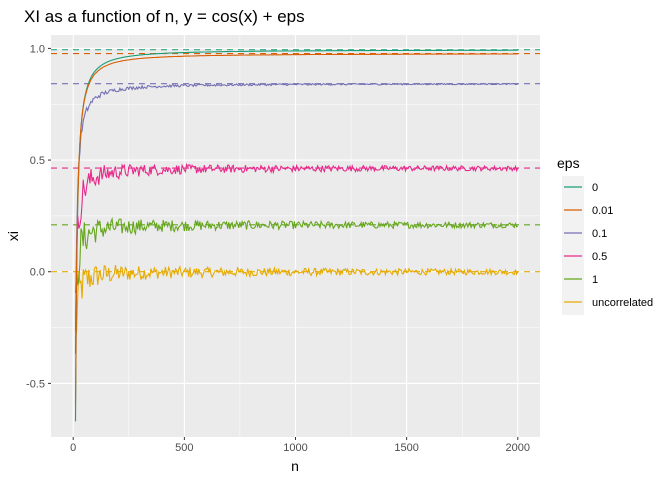 This screenshot has height=480, width=672. Describe the element at coordinates (595, 280) in the screenshot. I see `legend-label: 1` at that location.